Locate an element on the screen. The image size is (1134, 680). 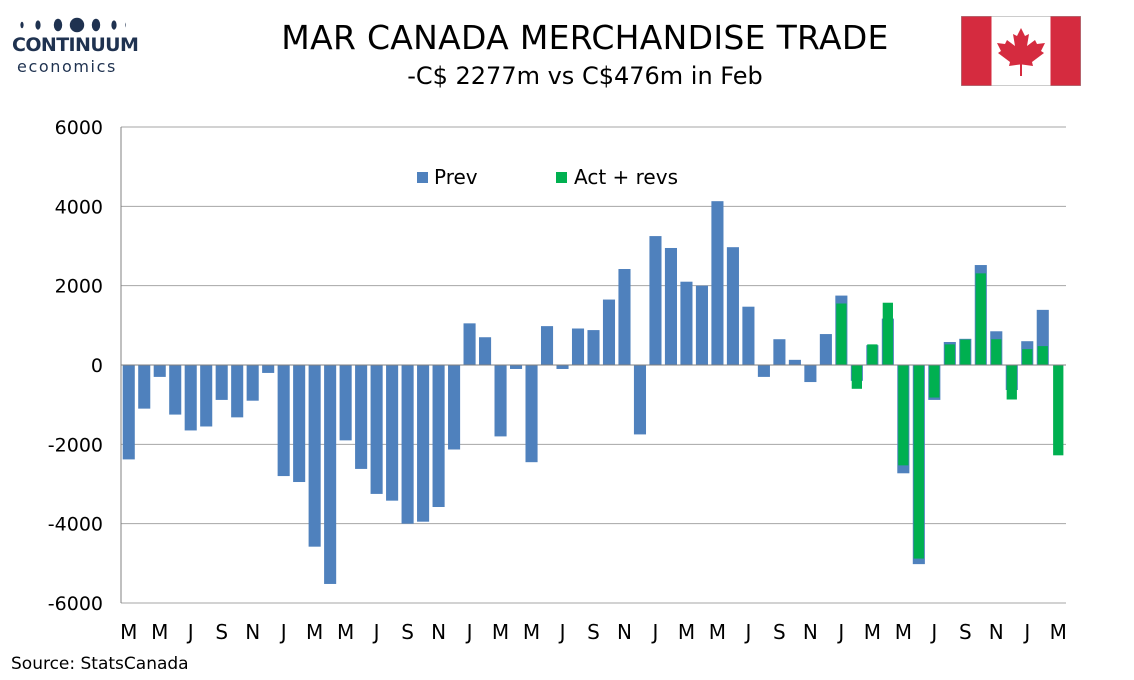
logo-dots-icon is located at coordinates (73, 25).